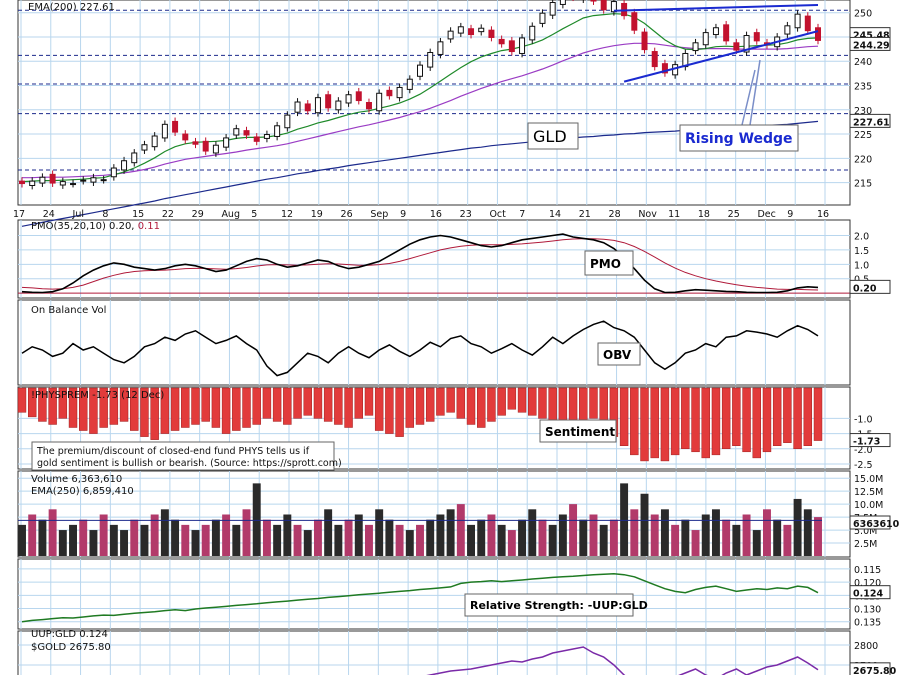 This screenshot has height=675, width=900. Describe the element at coordinates (766, 214) in the screenshot. I see `x-tick-label: Dec` at that location.